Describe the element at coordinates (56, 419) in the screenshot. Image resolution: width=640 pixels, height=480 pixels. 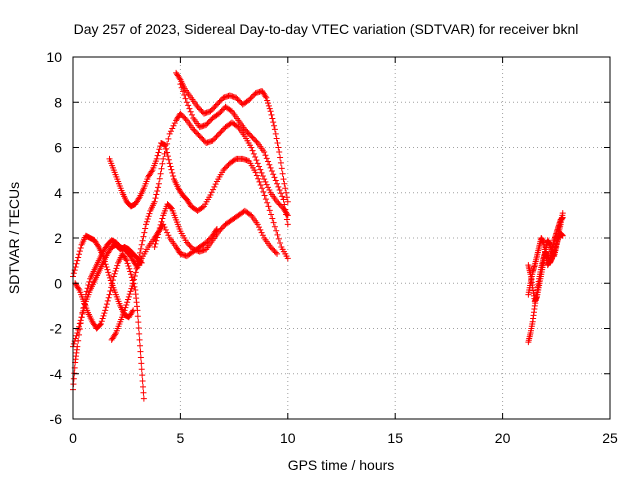
I see `y-tick-label: -6` at that location.